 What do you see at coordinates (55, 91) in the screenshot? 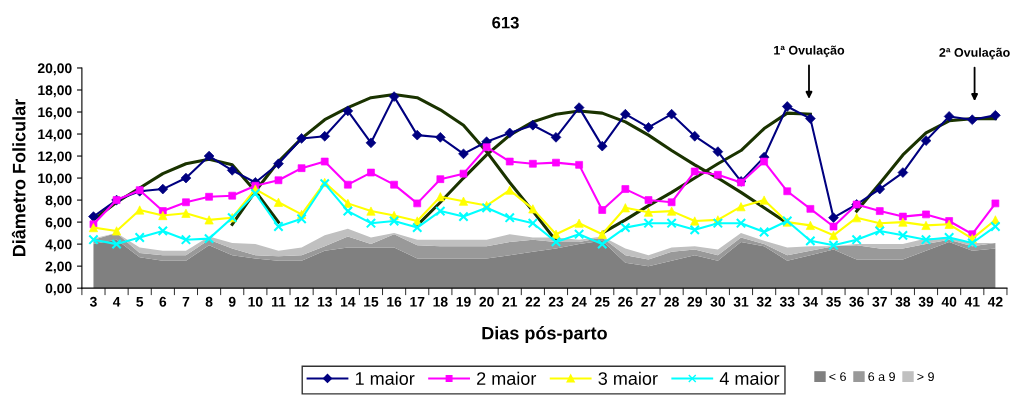
I see `y-tick-label: 18,00` at bounding box center [55, 91].